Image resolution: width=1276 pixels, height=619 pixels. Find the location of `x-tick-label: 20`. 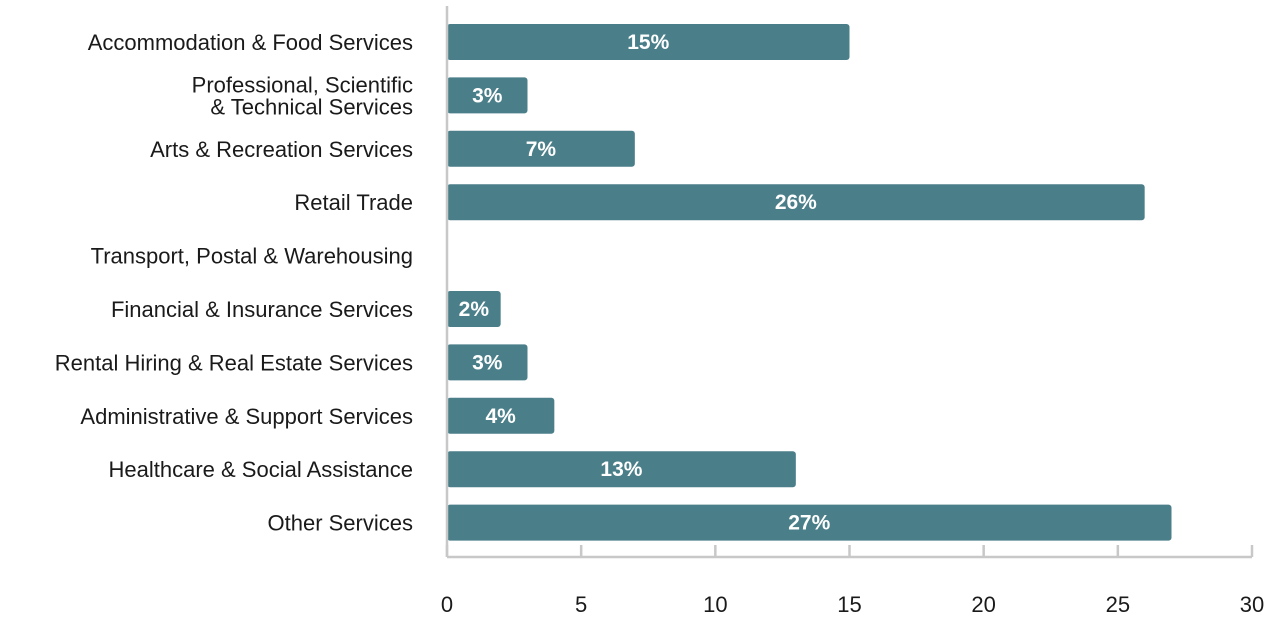

x-tick-label: 20 is located at coordinates (983, 604).